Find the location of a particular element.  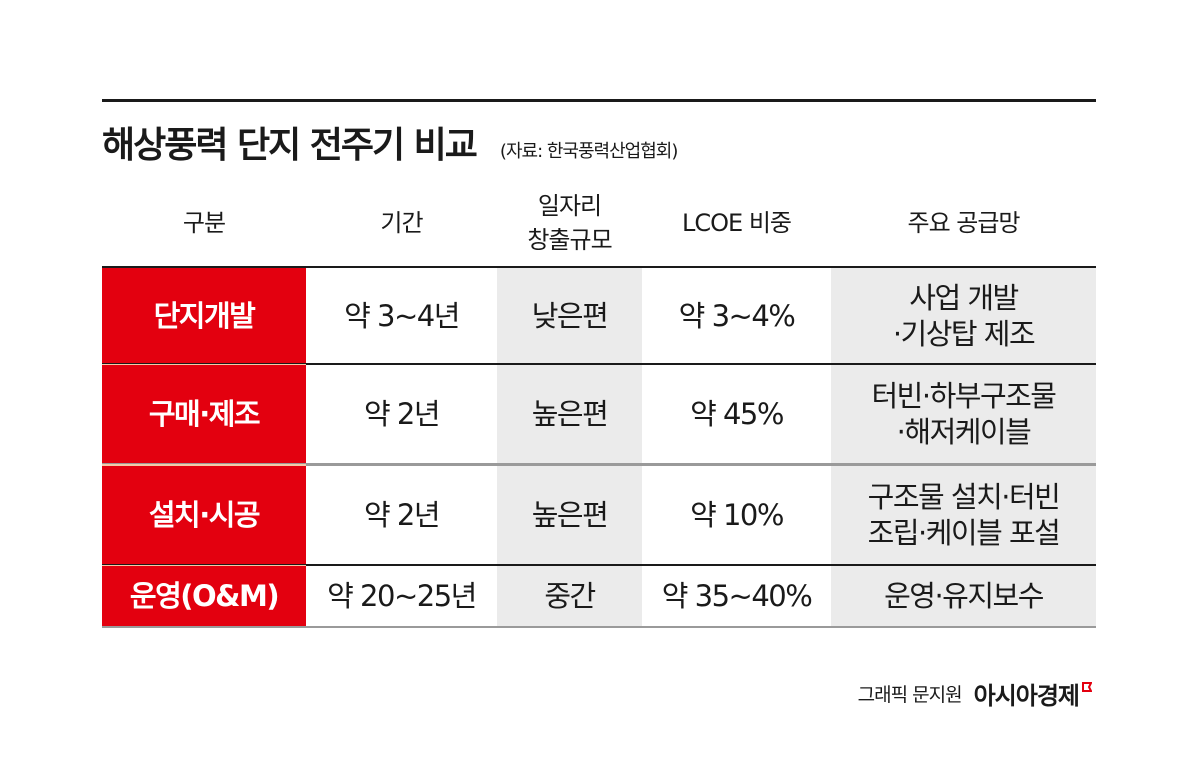

supply-chain-cell: 터빈·하부구조물 ·해저케이블 is located at coordinates (963, 414).